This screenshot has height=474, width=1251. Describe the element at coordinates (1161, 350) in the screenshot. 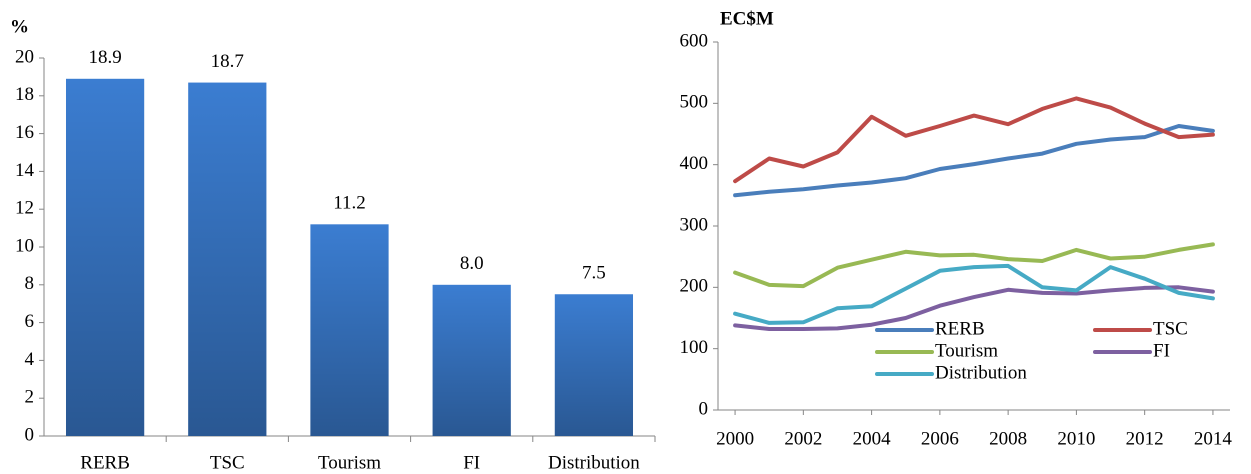

I see `legend-label: FI` at that location.